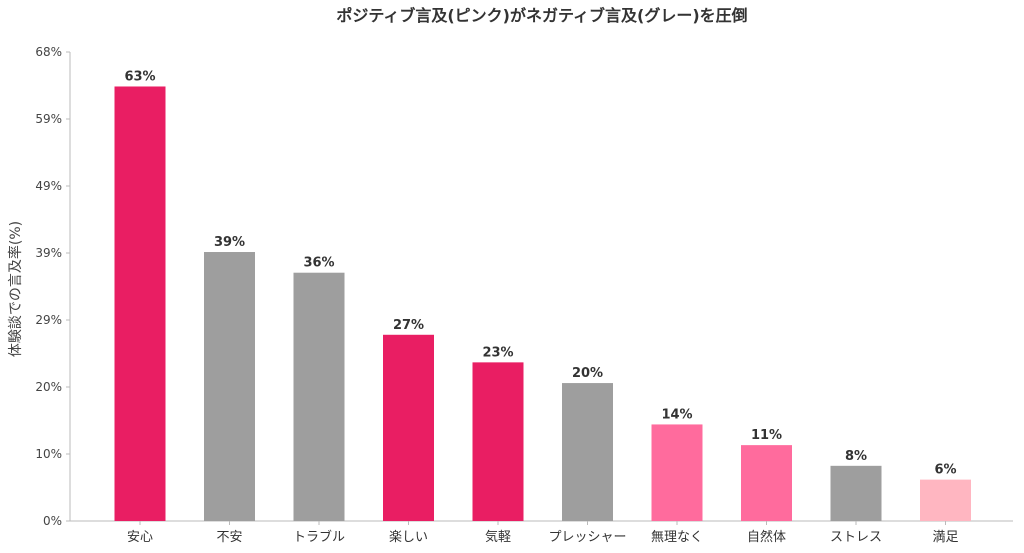 This screenshot has height=553, width=1024. Describe the element at coordinates (140, 537) in the screenshot. I see `x-tick-label: 安心` at that location.